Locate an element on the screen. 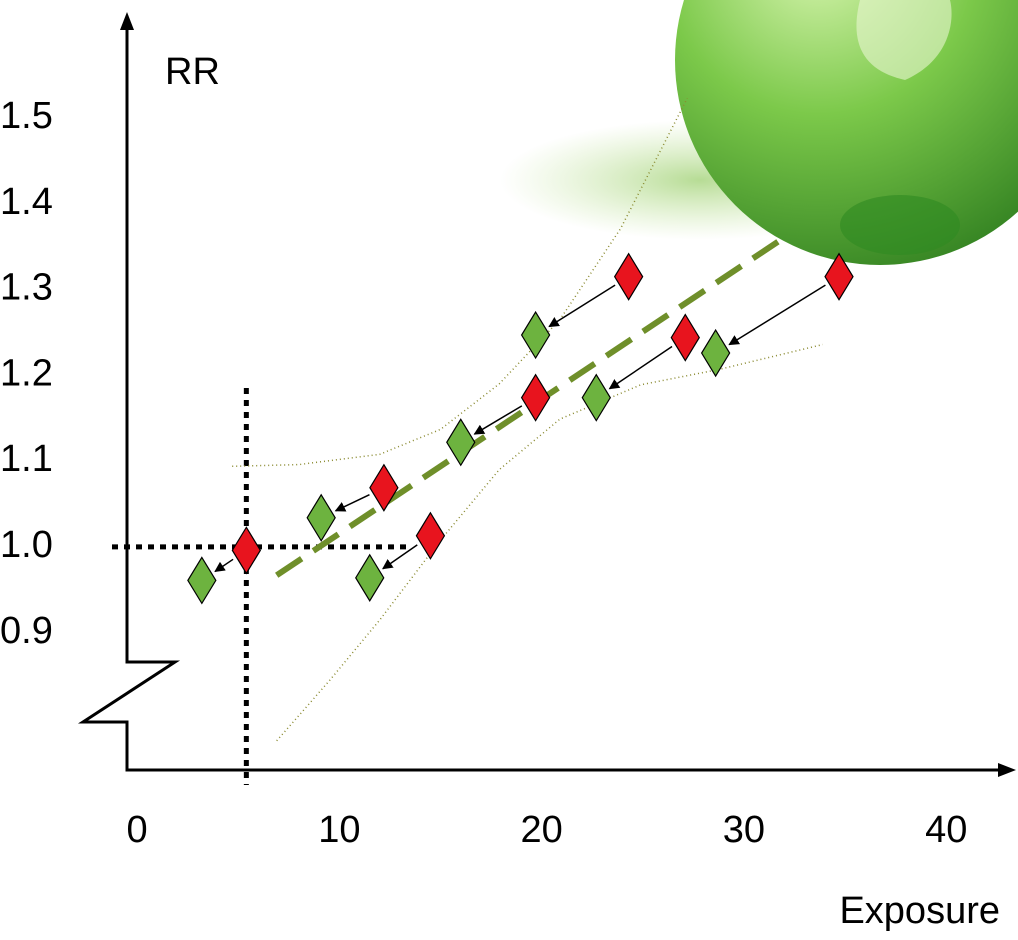  x-tick-label: 30 is located at coordinates (744, 830).